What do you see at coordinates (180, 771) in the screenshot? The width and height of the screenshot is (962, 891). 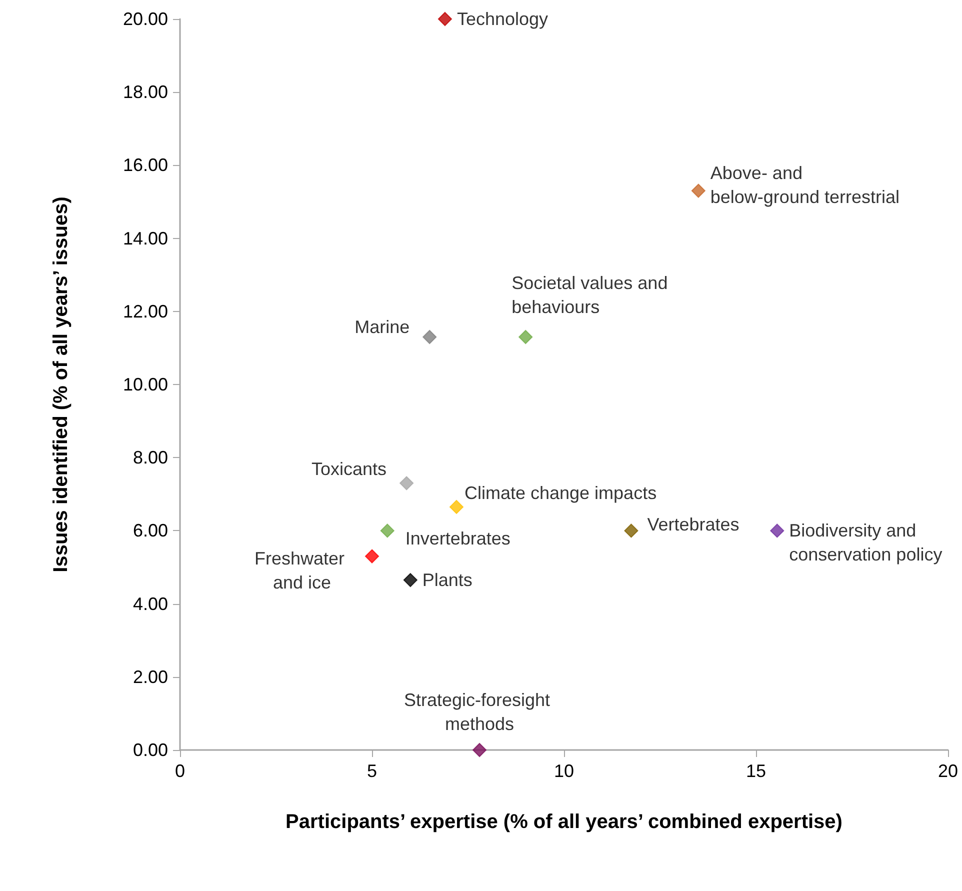 I see `x-tick-label: 0` at bounding box center [180, 771].